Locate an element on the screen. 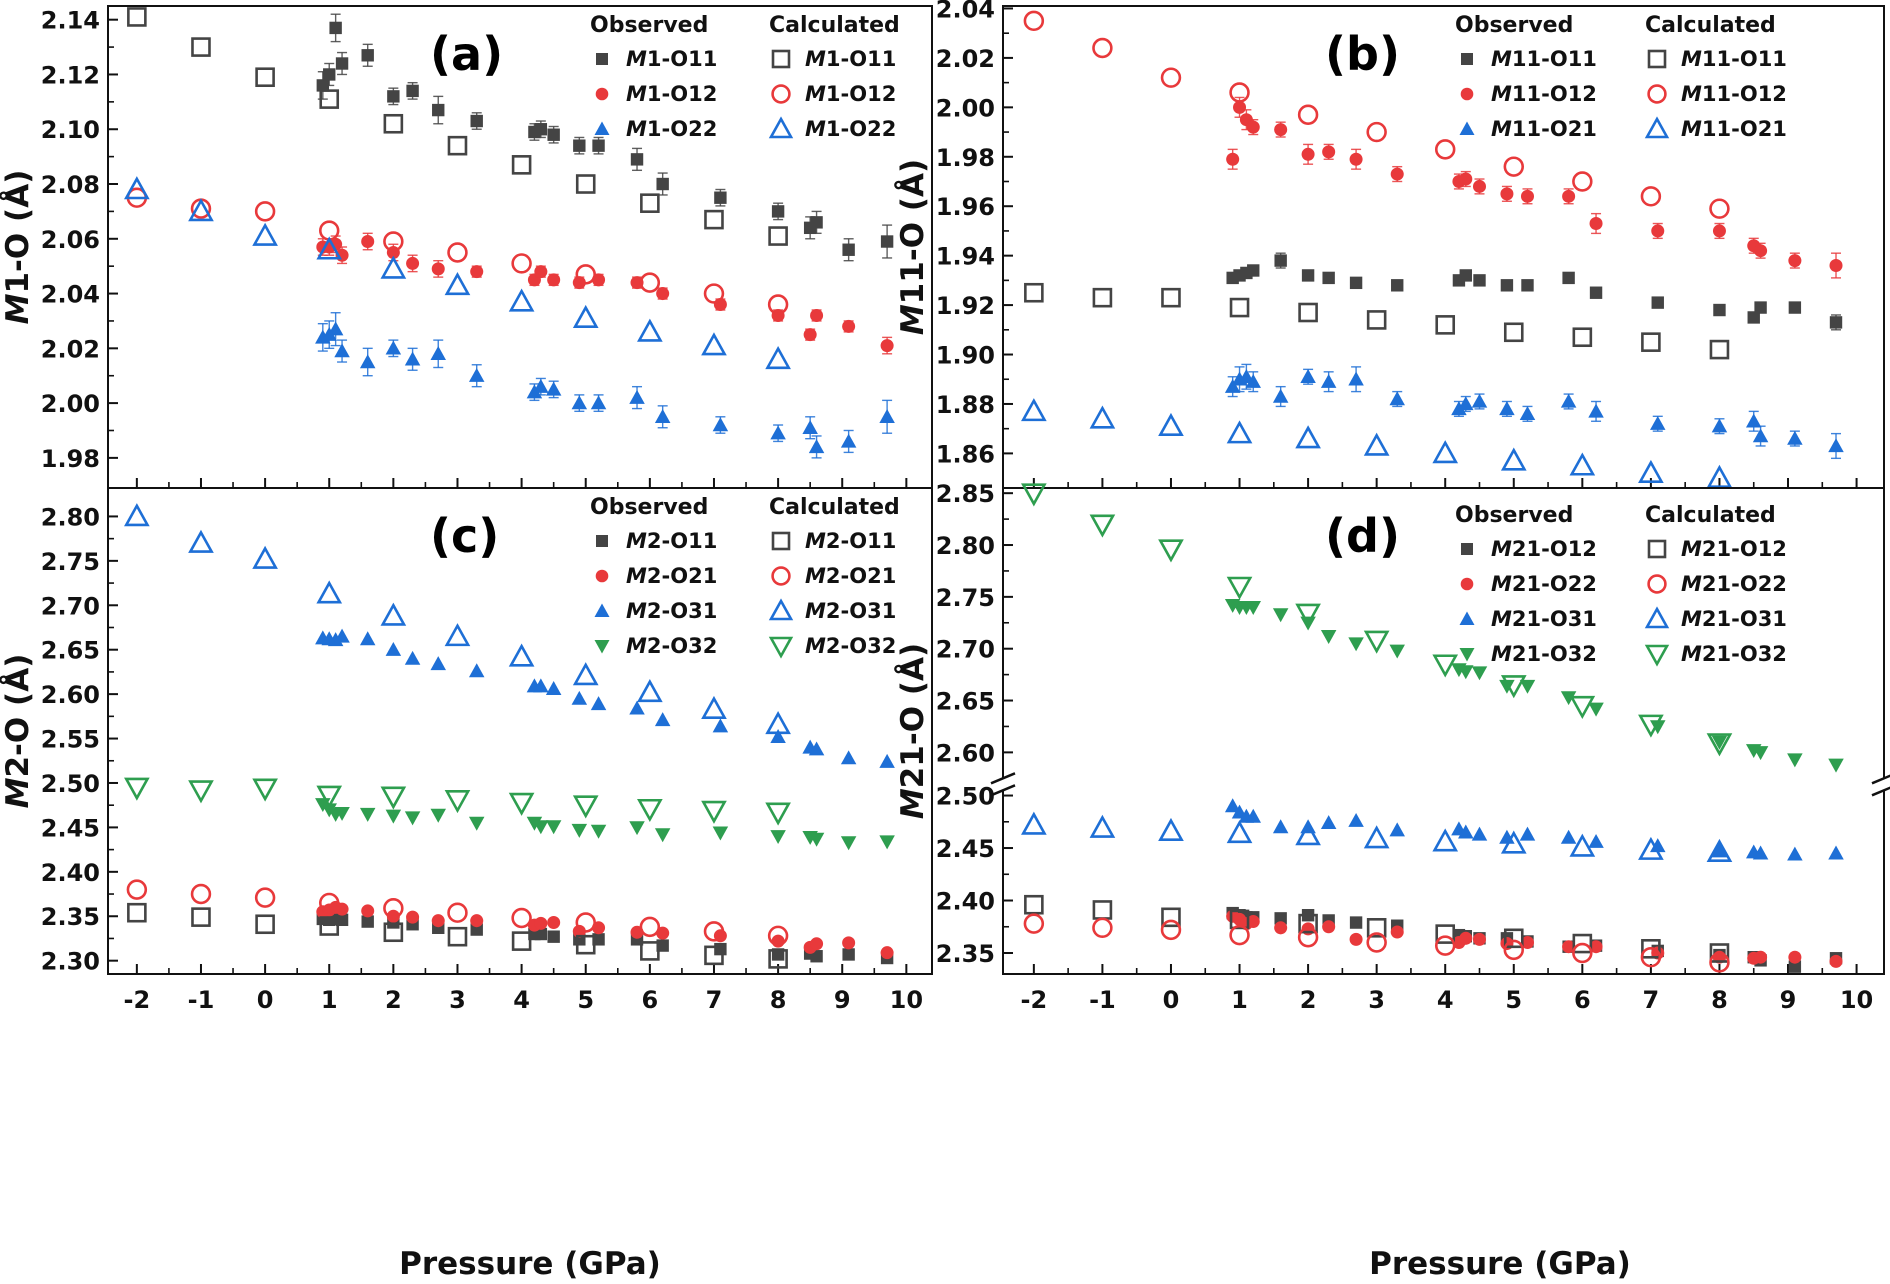 The image size is (1890, 1284). y-tick-label: 2.70 is located at coordinates (965, 650).